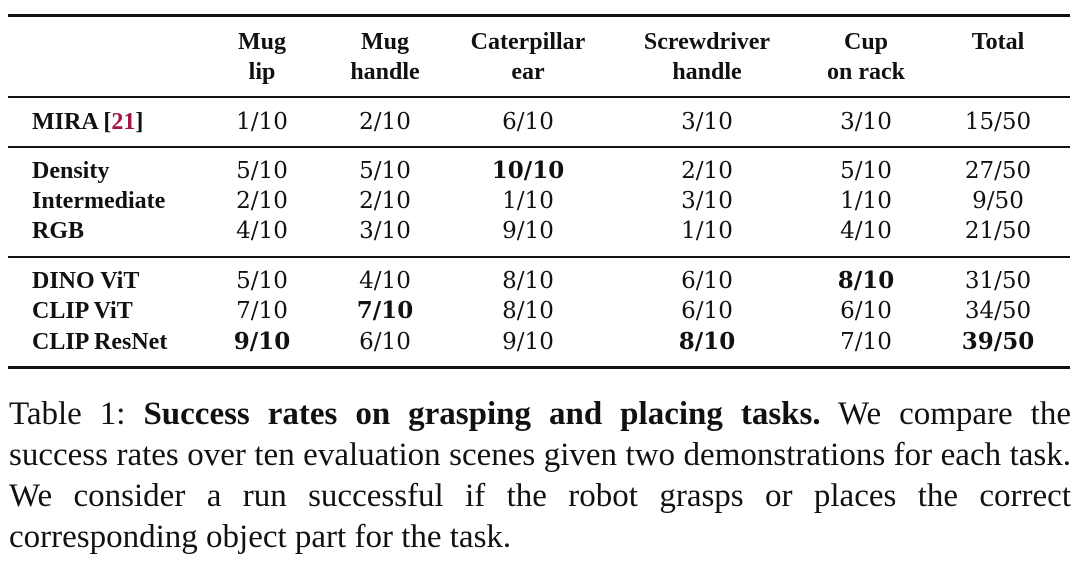 The height and width of the screenshot is (580, 1080). Describe the element at coordinates (385, 310) in the screenshot. I see `table-cell-best: 7/10` at that location.